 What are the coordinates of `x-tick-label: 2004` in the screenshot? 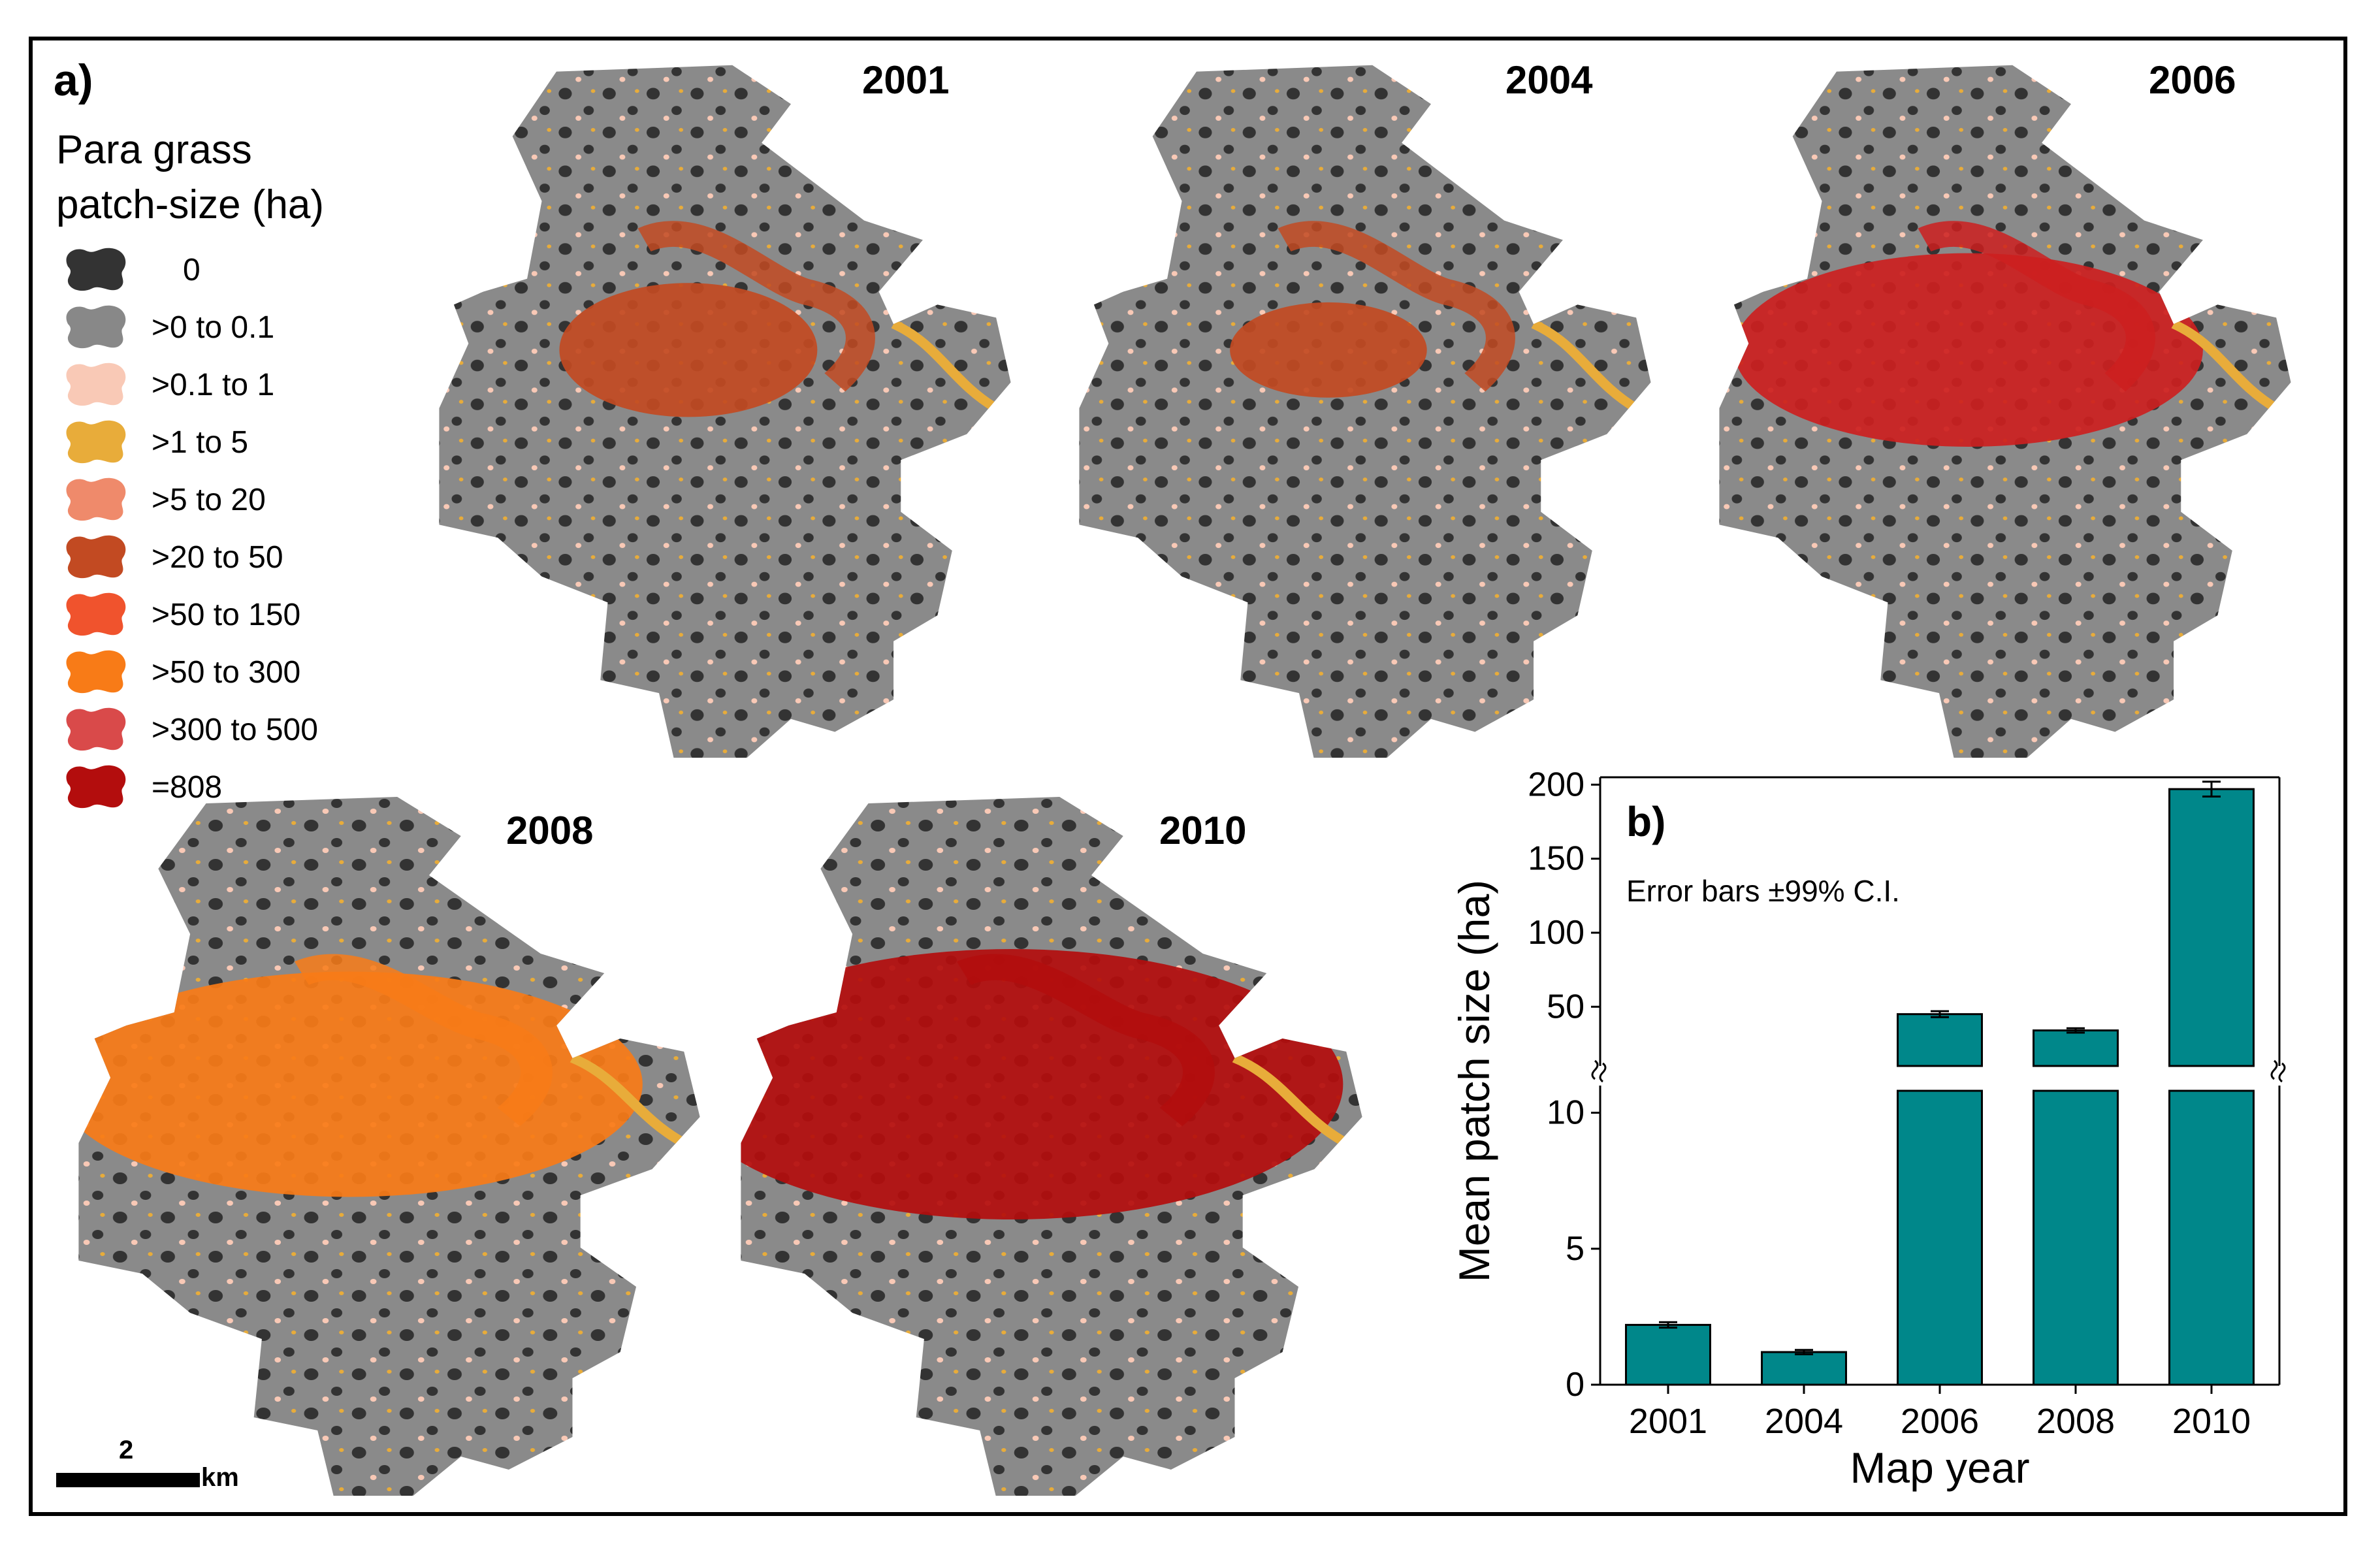 It's located at (1804, 1421).